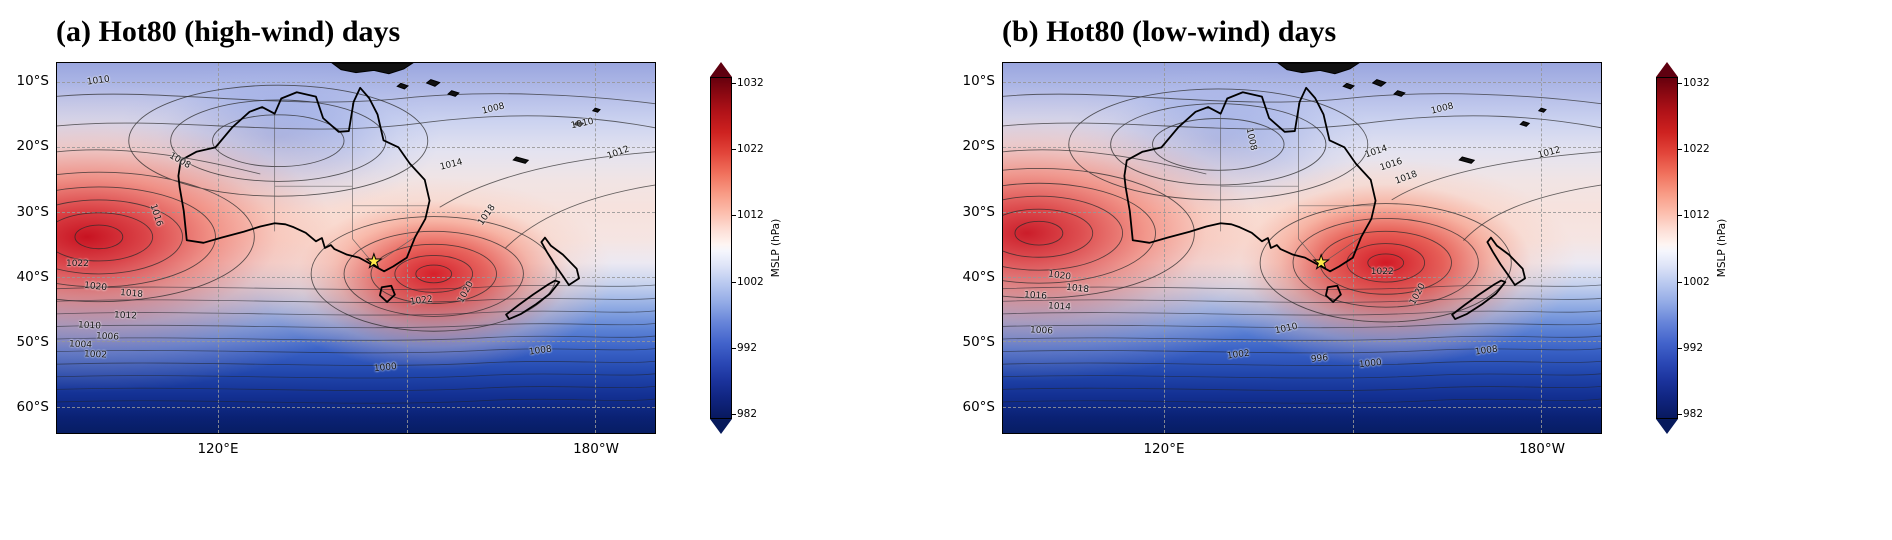  What do you see at coordinates (1169, 31) in the screenshot?
I see `panel-b-title: (b) Hot80 (low-wind) days` at bounding box center [1169, 31].